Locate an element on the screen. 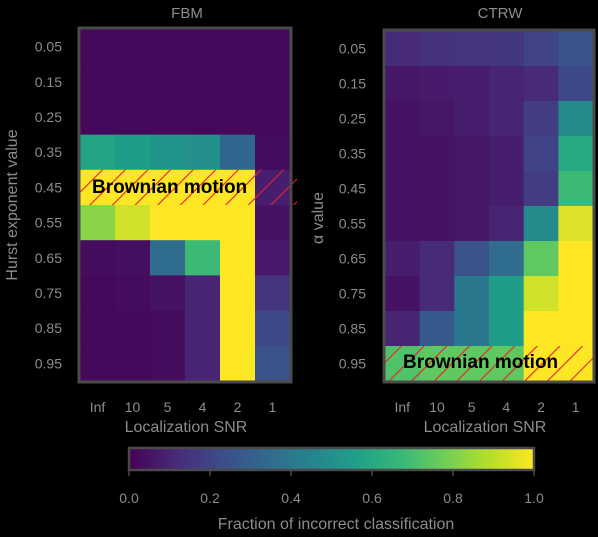 The image size is (598, 537). ctrw-brownian-hatch is located at coordinates (489, 363).